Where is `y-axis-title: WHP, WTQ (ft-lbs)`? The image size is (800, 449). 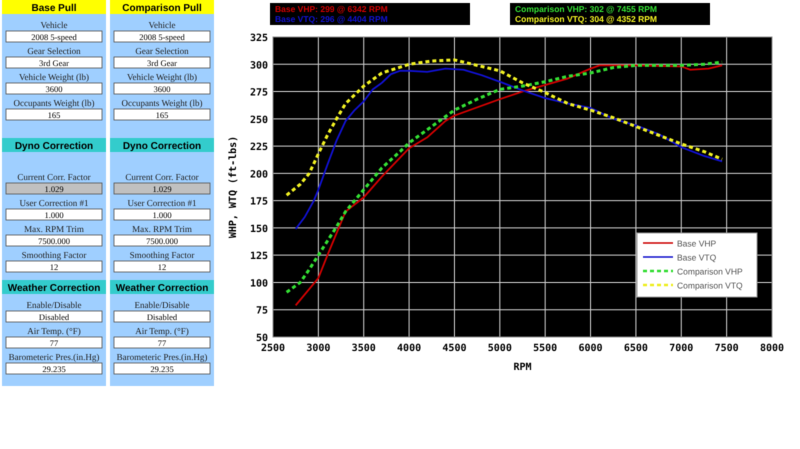 y-axis-title: WHP, WTQ (ft-lbs) is located at coordinates (233, 187).